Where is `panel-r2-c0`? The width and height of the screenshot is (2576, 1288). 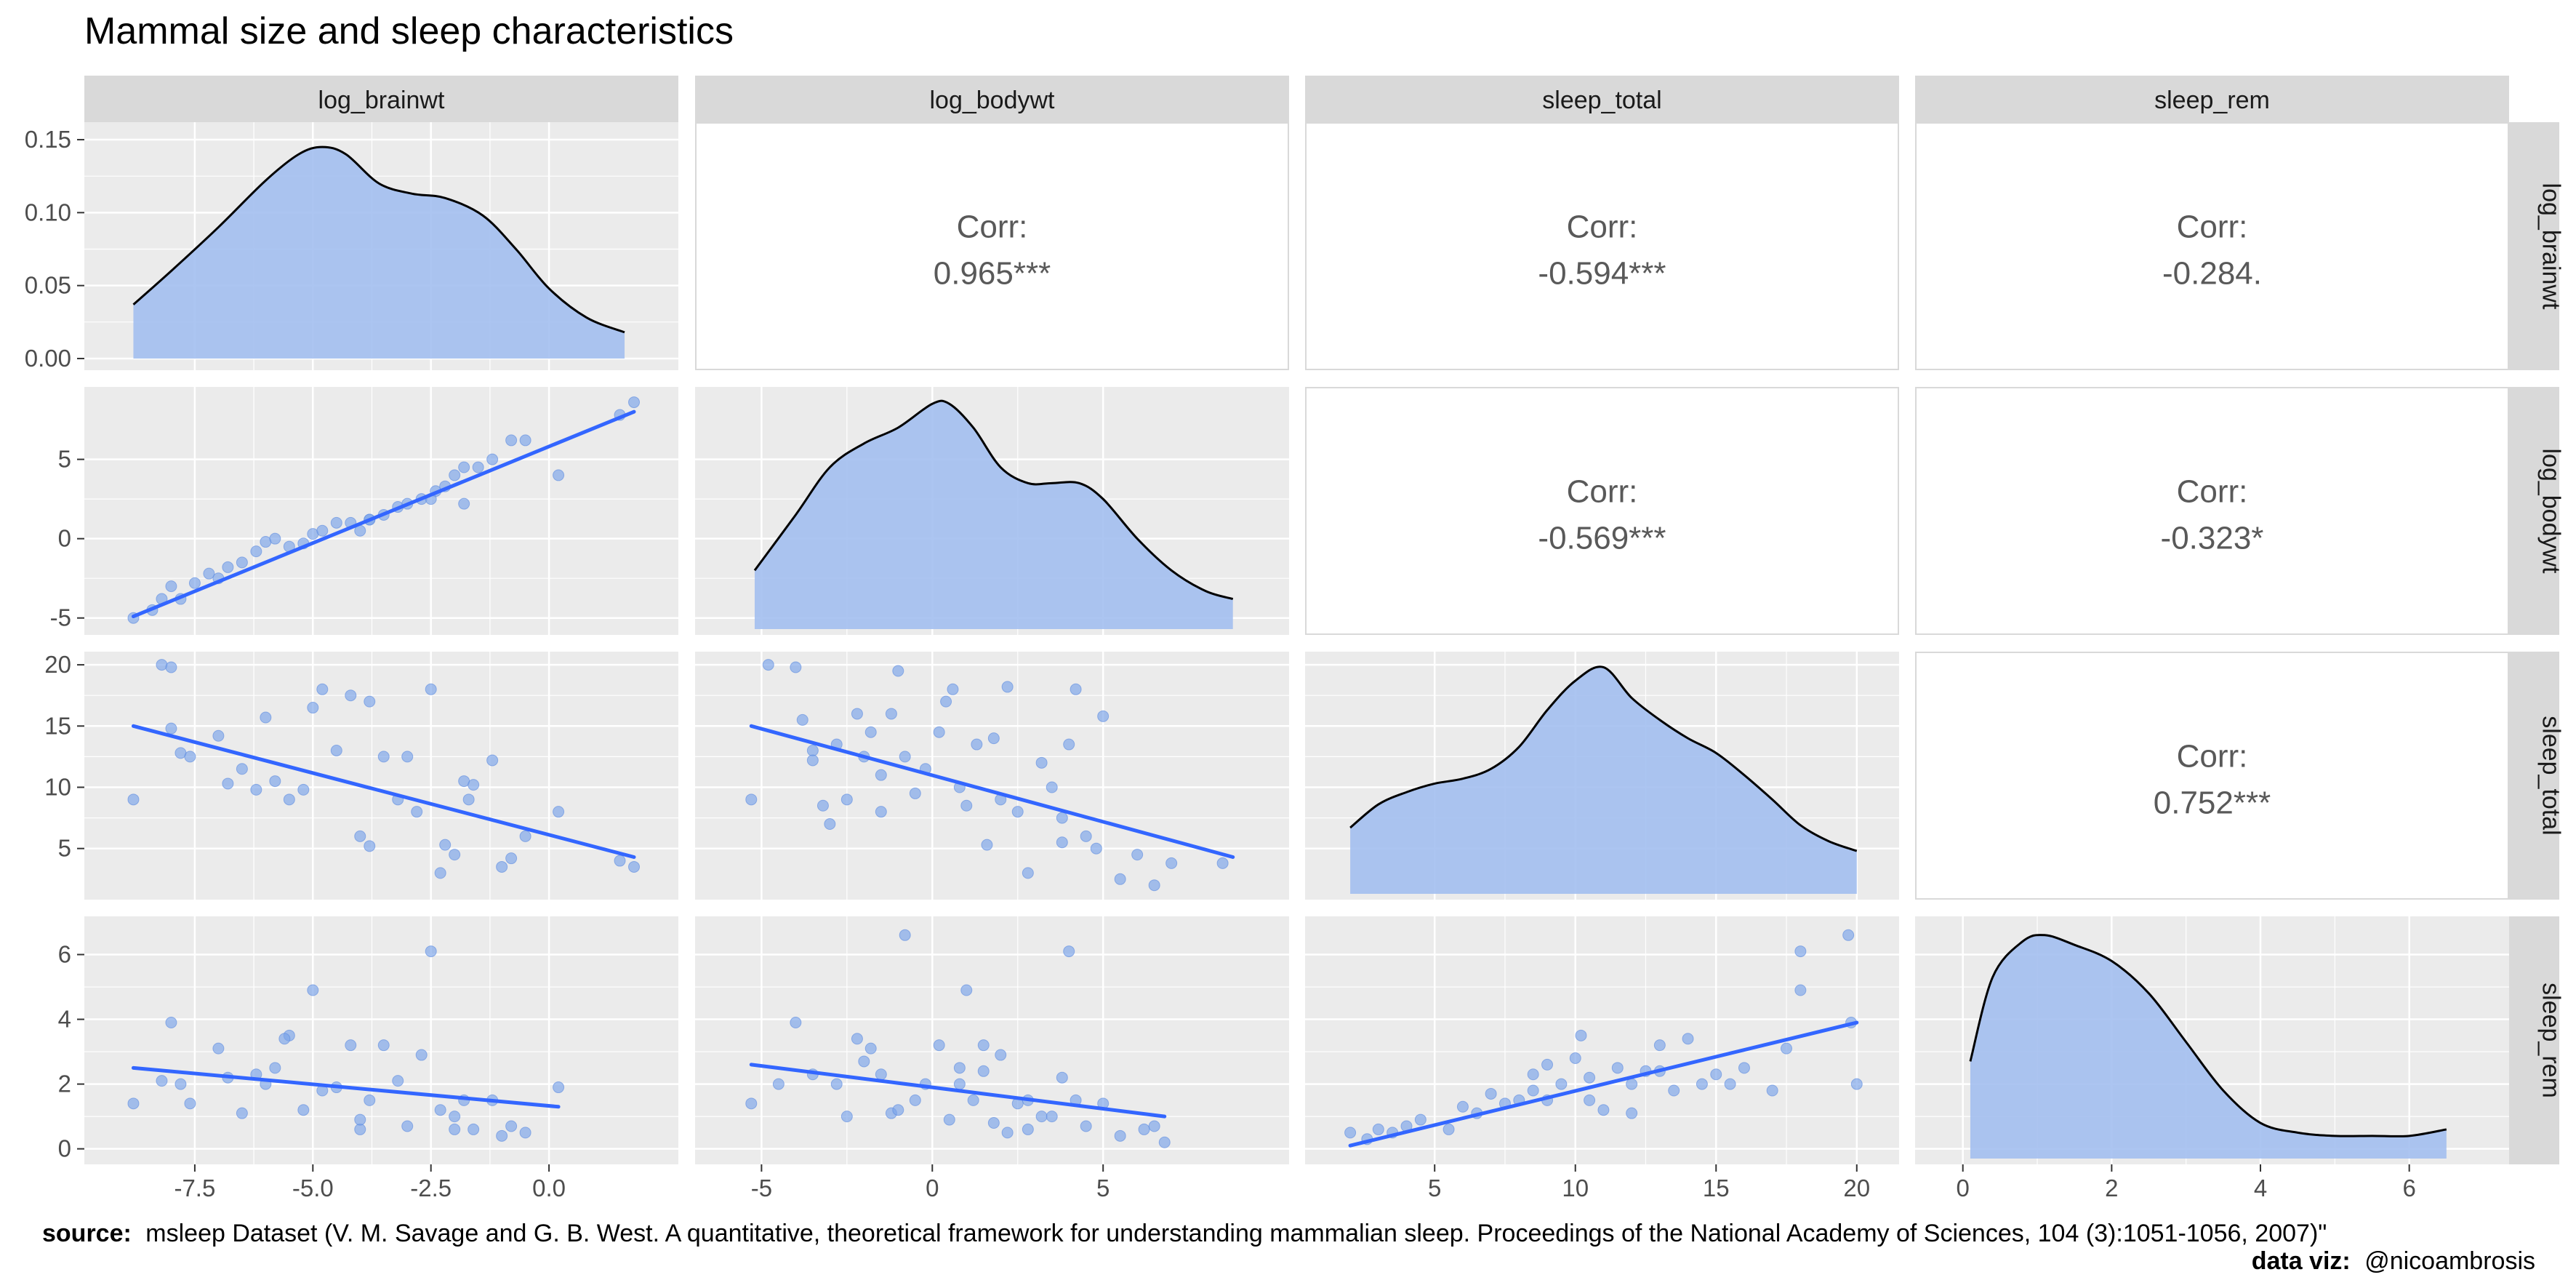
panel-r2-c0 is located at coordinates (381, 776).